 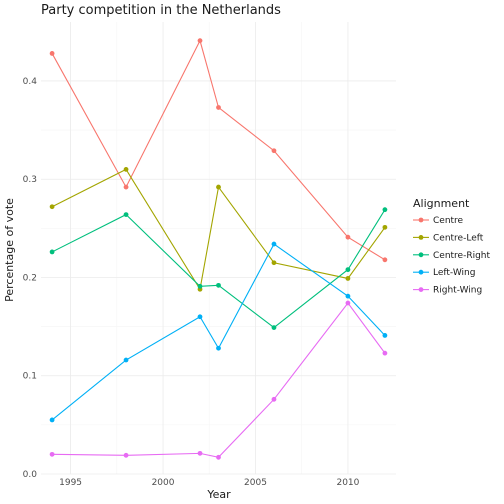 What do you see at coordinates (218, 494) in the screenshot?
I see `x-axis-title: Year` at bounding box center [218, 494].